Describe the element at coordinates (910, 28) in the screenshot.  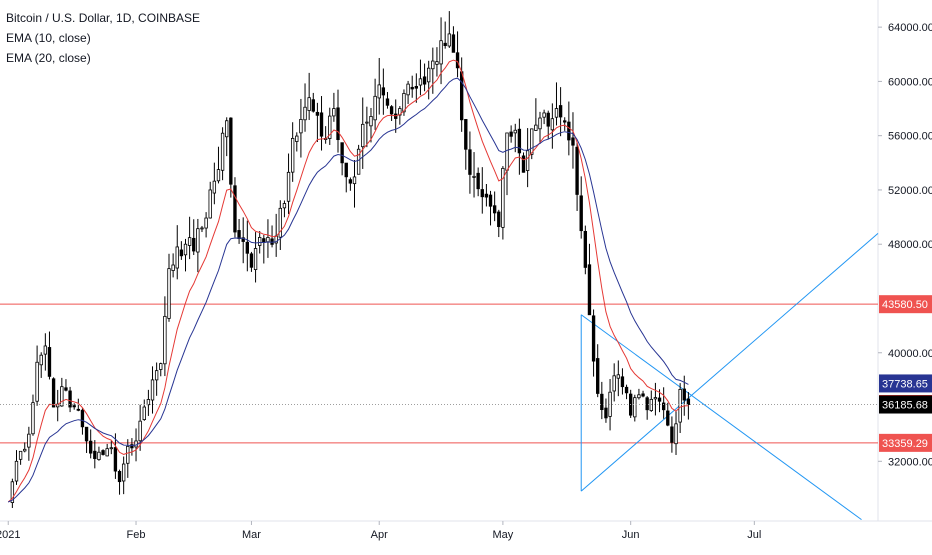
I see `price-tick-label: 64000.00` at that location.